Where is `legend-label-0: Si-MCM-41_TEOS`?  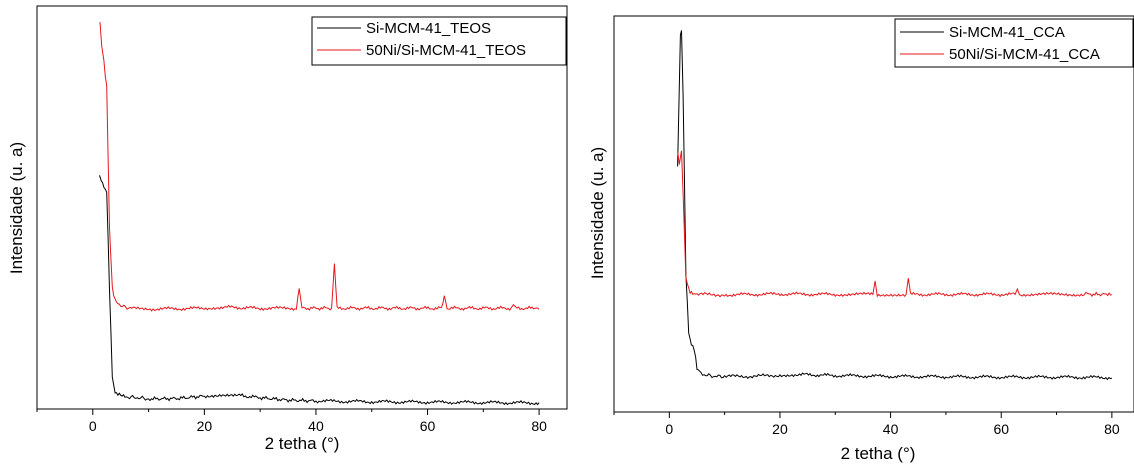 legend-label-0: Si-MCM-41_TEOS is located at coordinates (428, 28).